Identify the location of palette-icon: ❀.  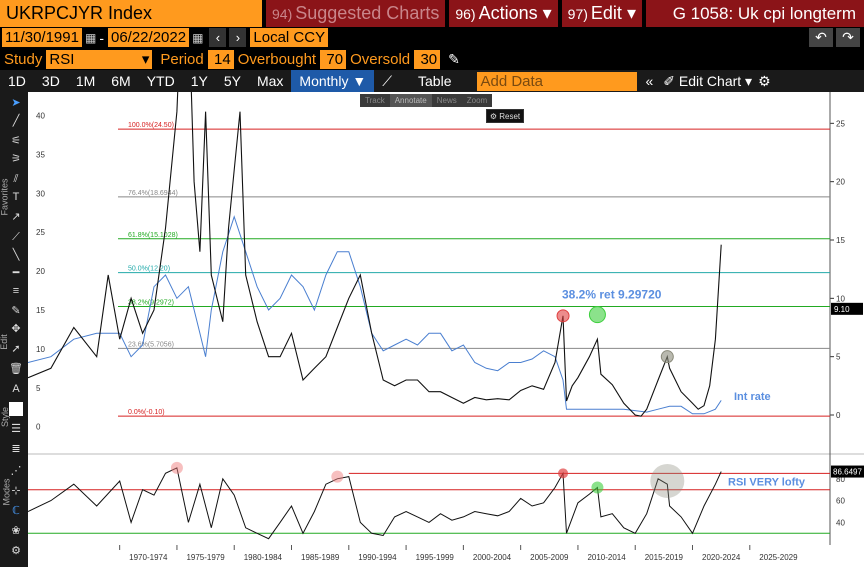
(16, 531).